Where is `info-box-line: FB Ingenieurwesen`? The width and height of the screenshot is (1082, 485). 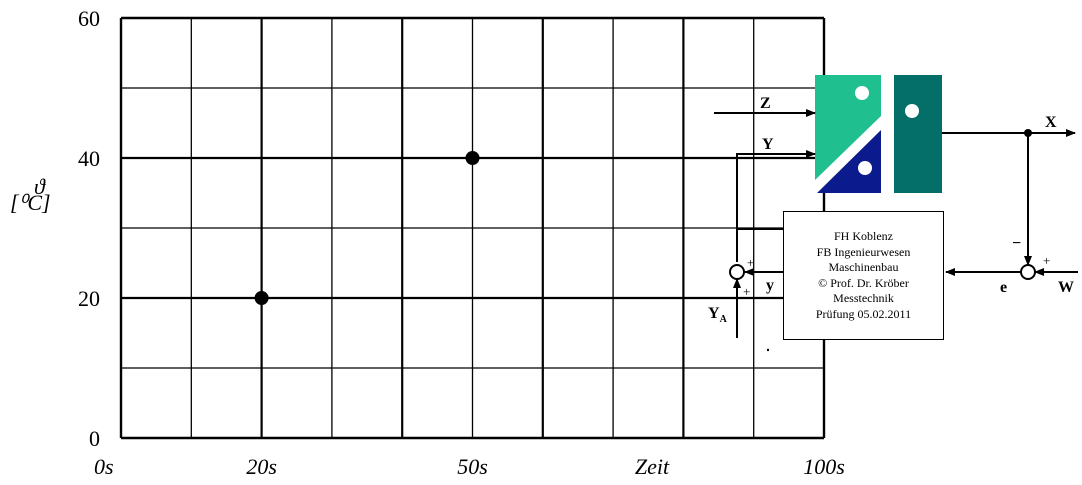 info-box-line: FB Ingenieurwesen is located at coordinates (863, 251).